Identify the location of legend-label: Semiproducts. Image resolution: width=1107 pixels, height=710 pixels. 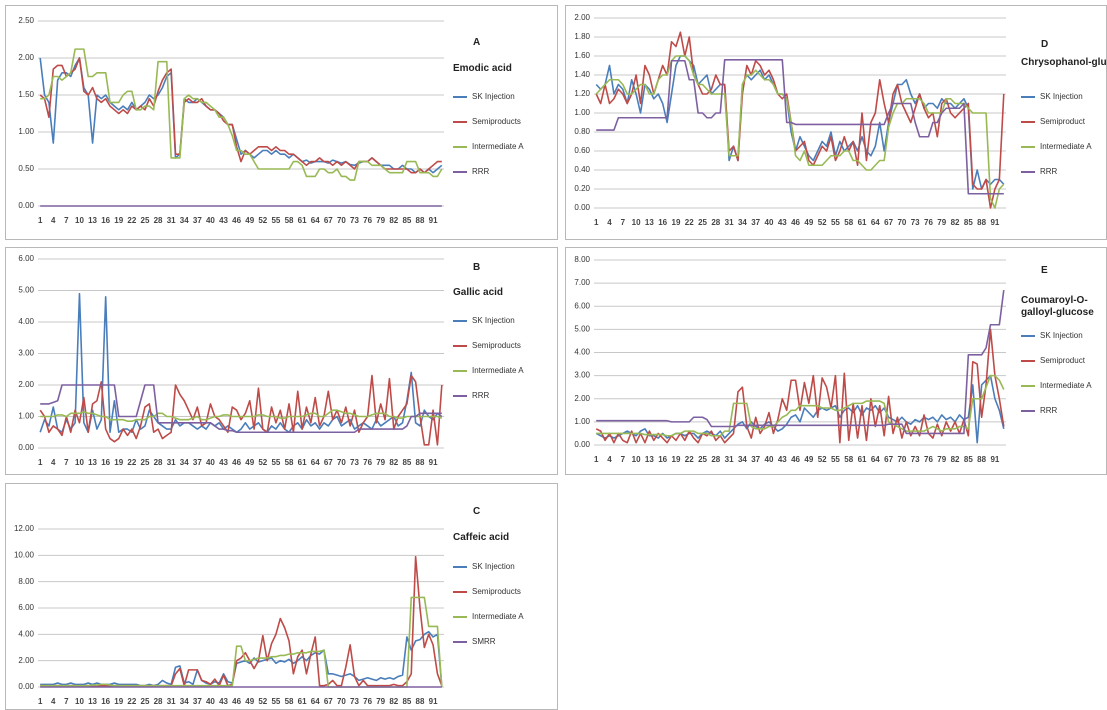
(496, 345).